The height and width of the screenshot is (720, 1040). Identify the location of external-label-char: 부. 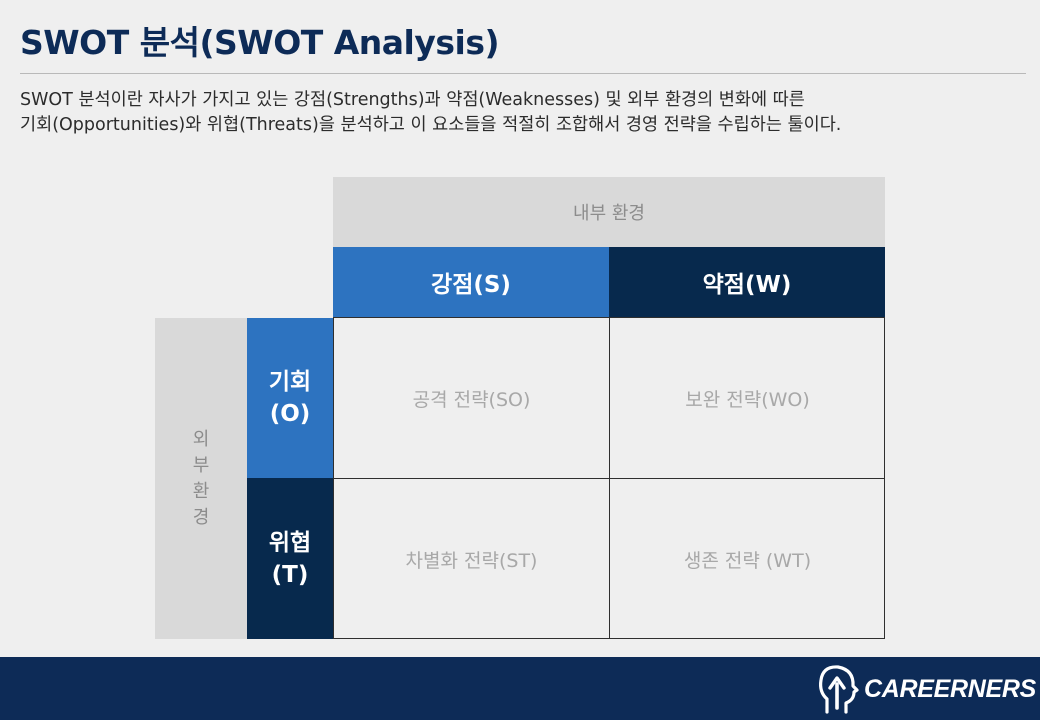
(201, 465).